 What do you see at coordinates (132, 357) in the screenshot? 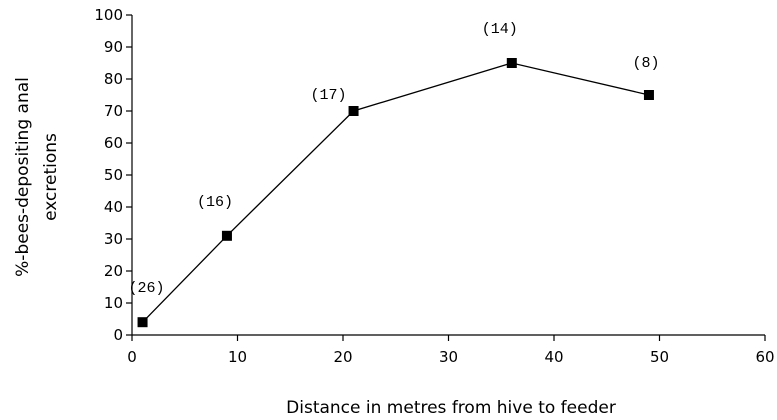
I see `x-tick-label-0: 0` at bounding box center [132, 357].